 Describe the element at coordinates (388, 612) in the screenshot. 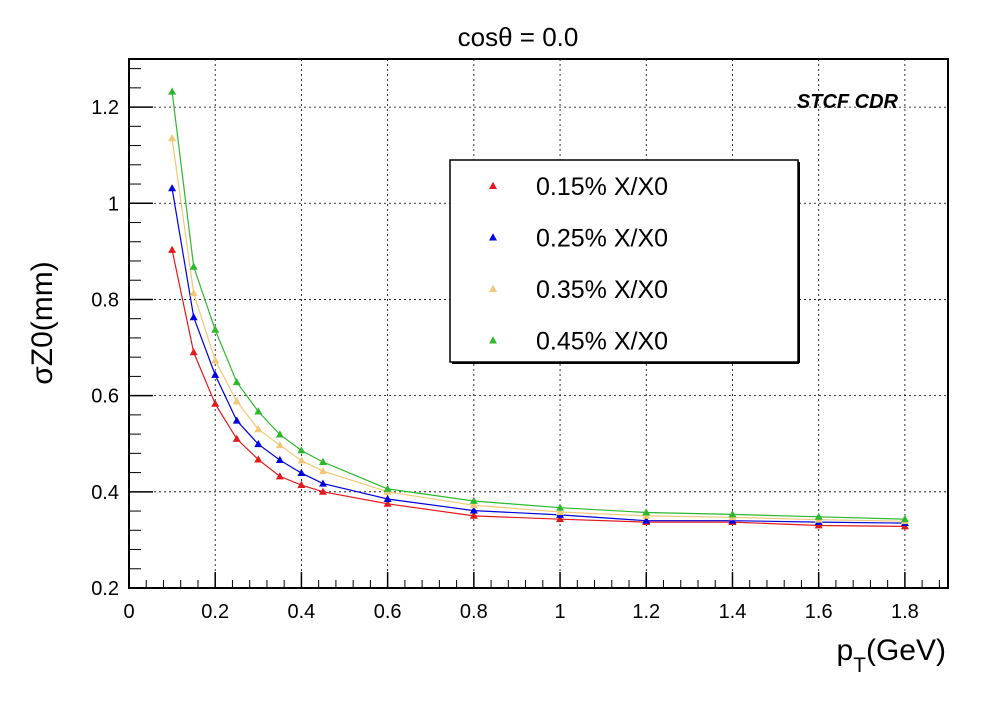

I see `x-tick-label: 0.6` at that location.